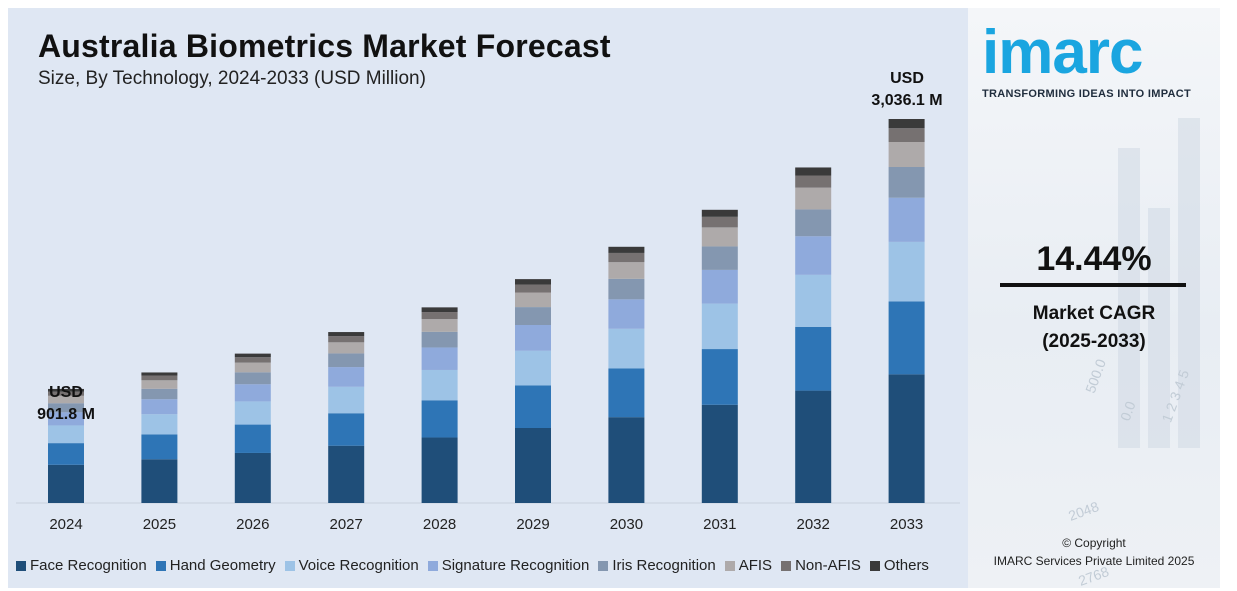 This screenshot has height=591, width=1237. I want to click on cagr-label-line2: (2025-2033), so click(1094, 341).